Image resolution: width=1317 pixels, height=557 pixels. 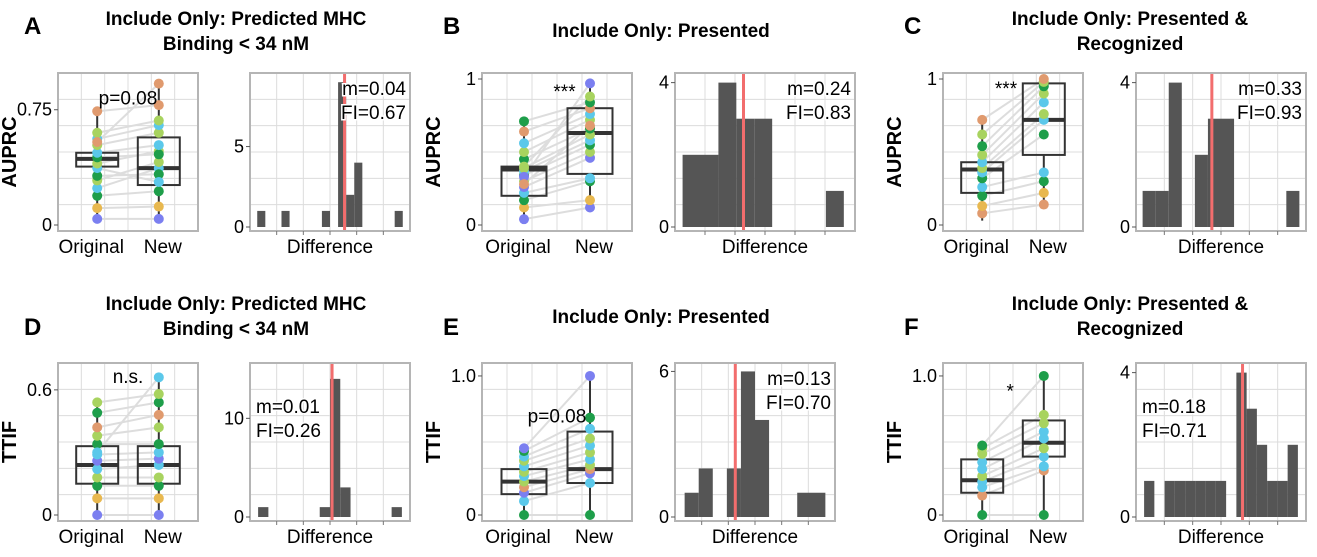 What do you see at coordinates (330, 247) in the screenshot?
I see `x-axis-label: Difference` at bounding box center [330, 247].